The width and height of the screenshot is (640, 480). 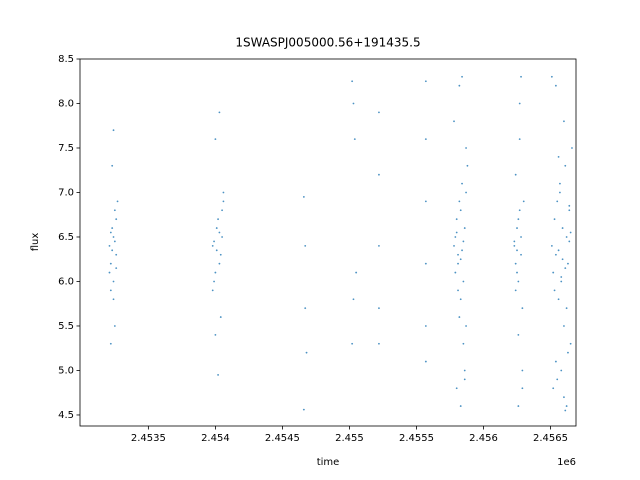 What do you see at coordinates (66, 237) in the screenshot?
I see `y-tick-label: 6.5` at bounding box center [66, 237].